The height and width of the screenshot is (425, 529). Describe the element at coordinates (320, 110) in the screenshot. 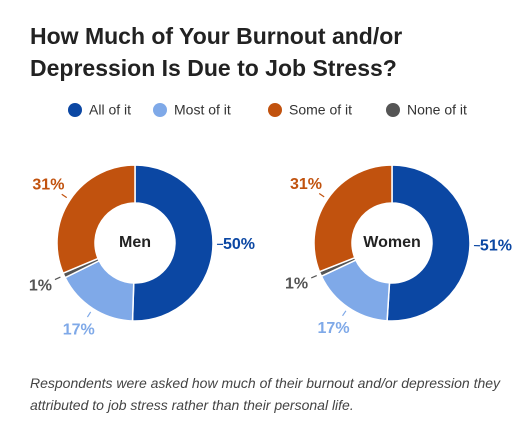

I see `legend-label: Some of it` at that location.